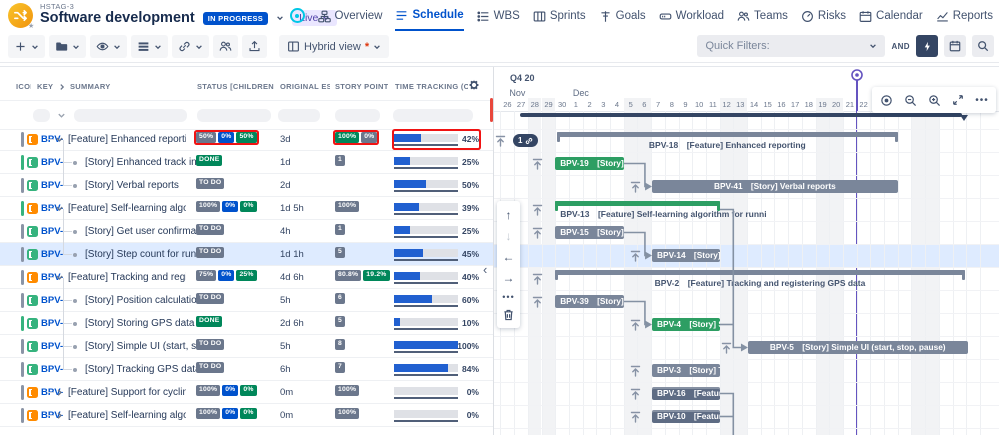 This screenshot has height=435, width=999. Describe the element at coordinates (955, 46) in the screenshot. I see `calendar-filter-button` at that location.